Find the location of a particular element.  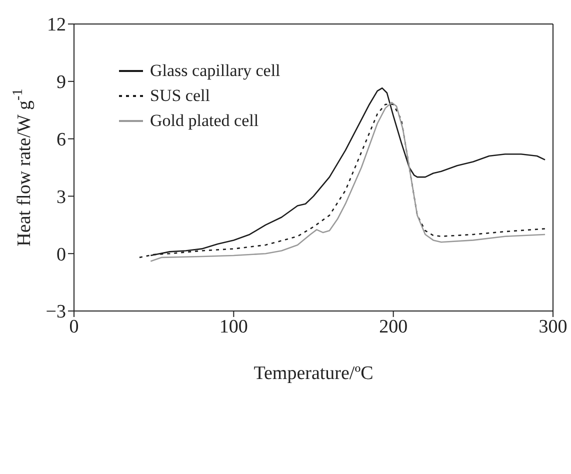

legend-label: Gold plated cell is located at coordinates (204, 121).